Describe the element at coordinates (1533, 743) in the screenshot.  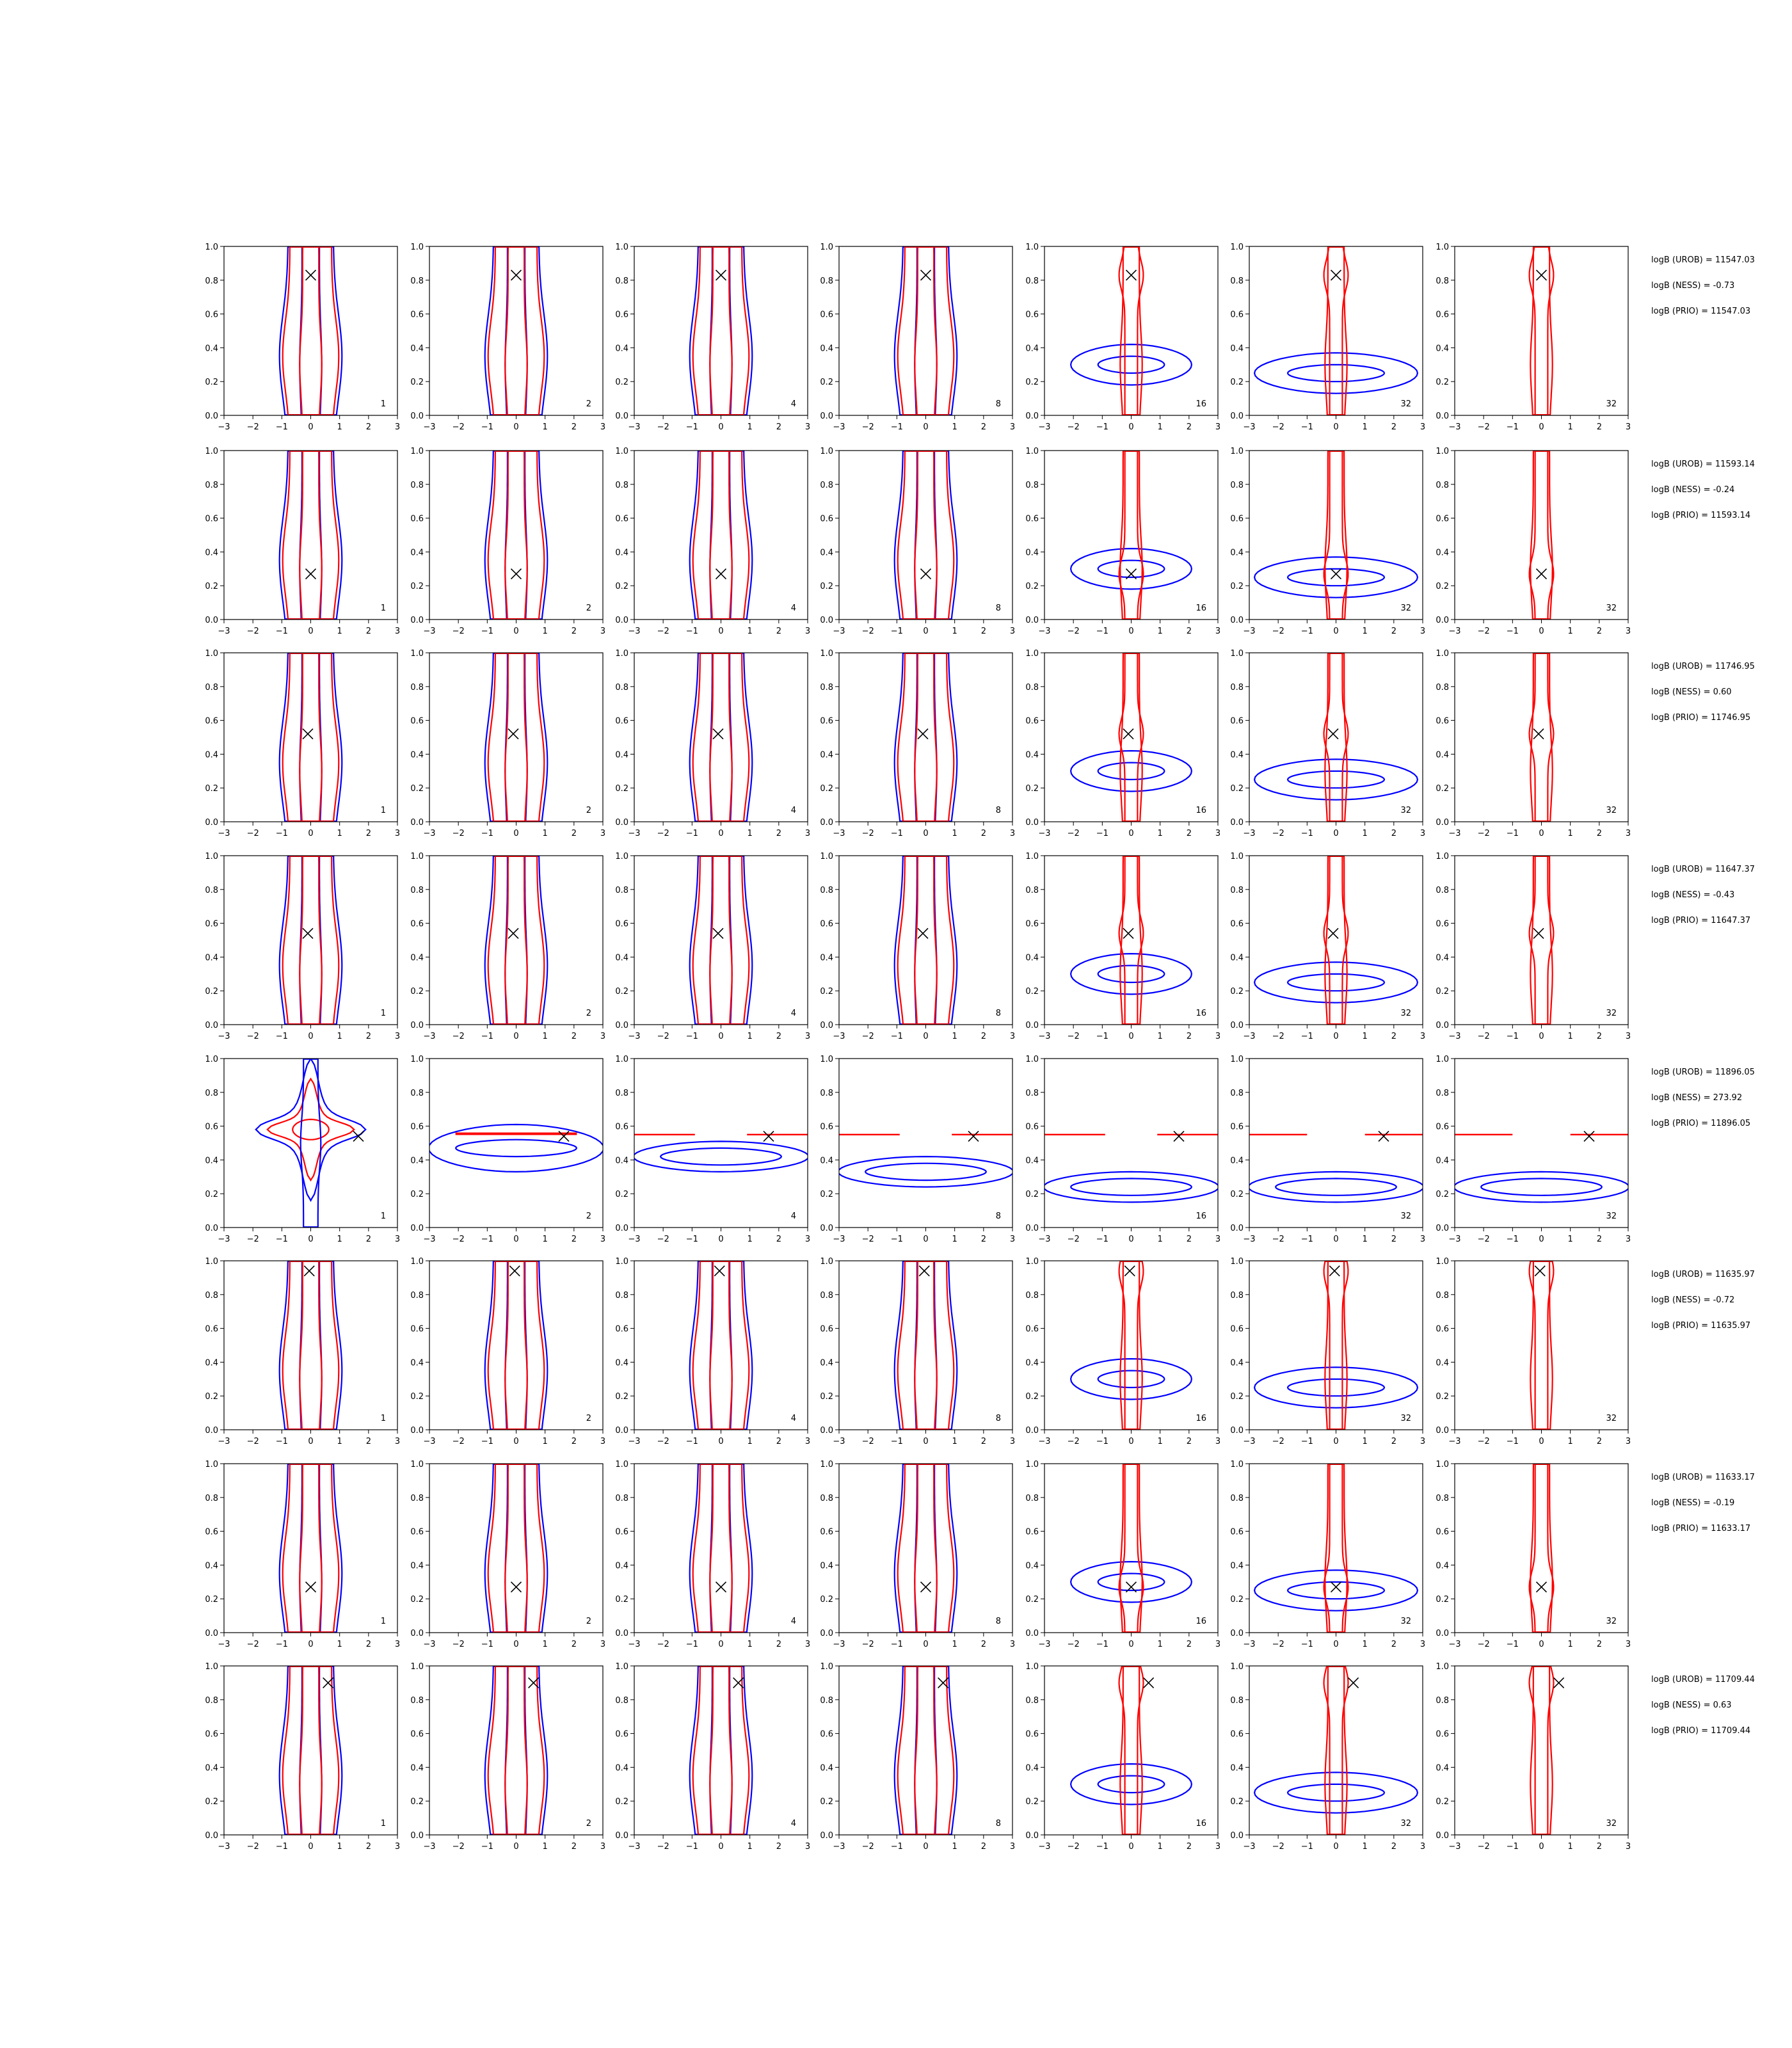
I see `subplot-r3-c7: −3 −2 −1 0 1 2 3 0.0 0.2 0.4 0.6 0.8 1.0 32` at that location.